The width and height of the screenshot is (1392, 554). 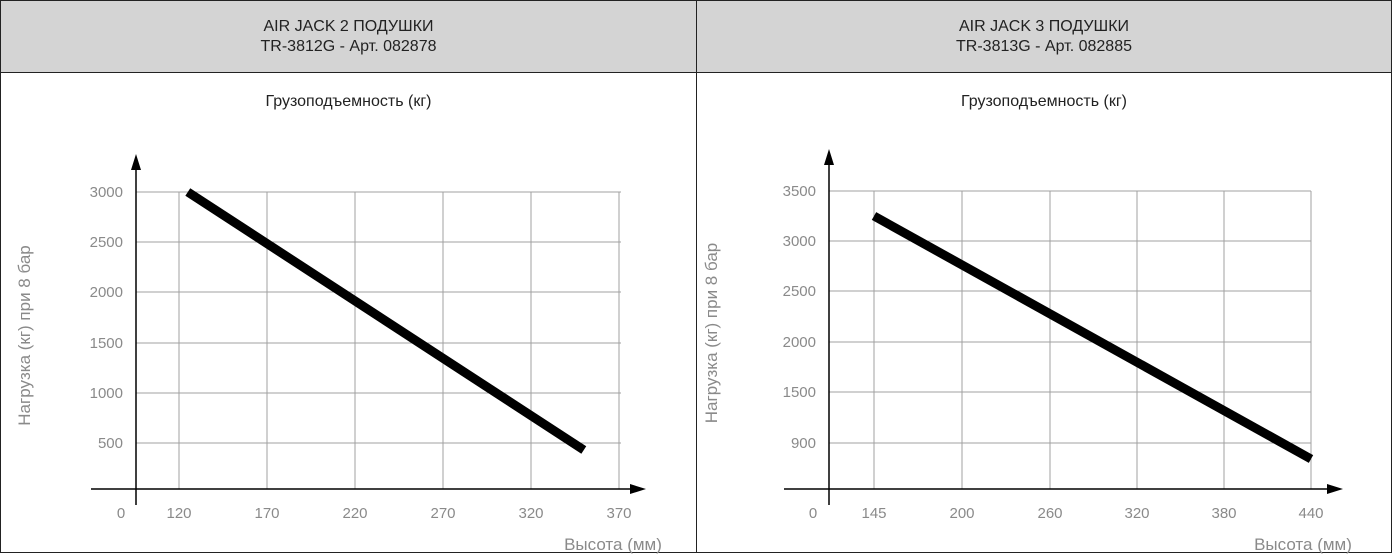 What do you see at coordinates (1223, 513) in the screenshot?
I see `x-tick-label: 380` at bounding box center [1223, 513].